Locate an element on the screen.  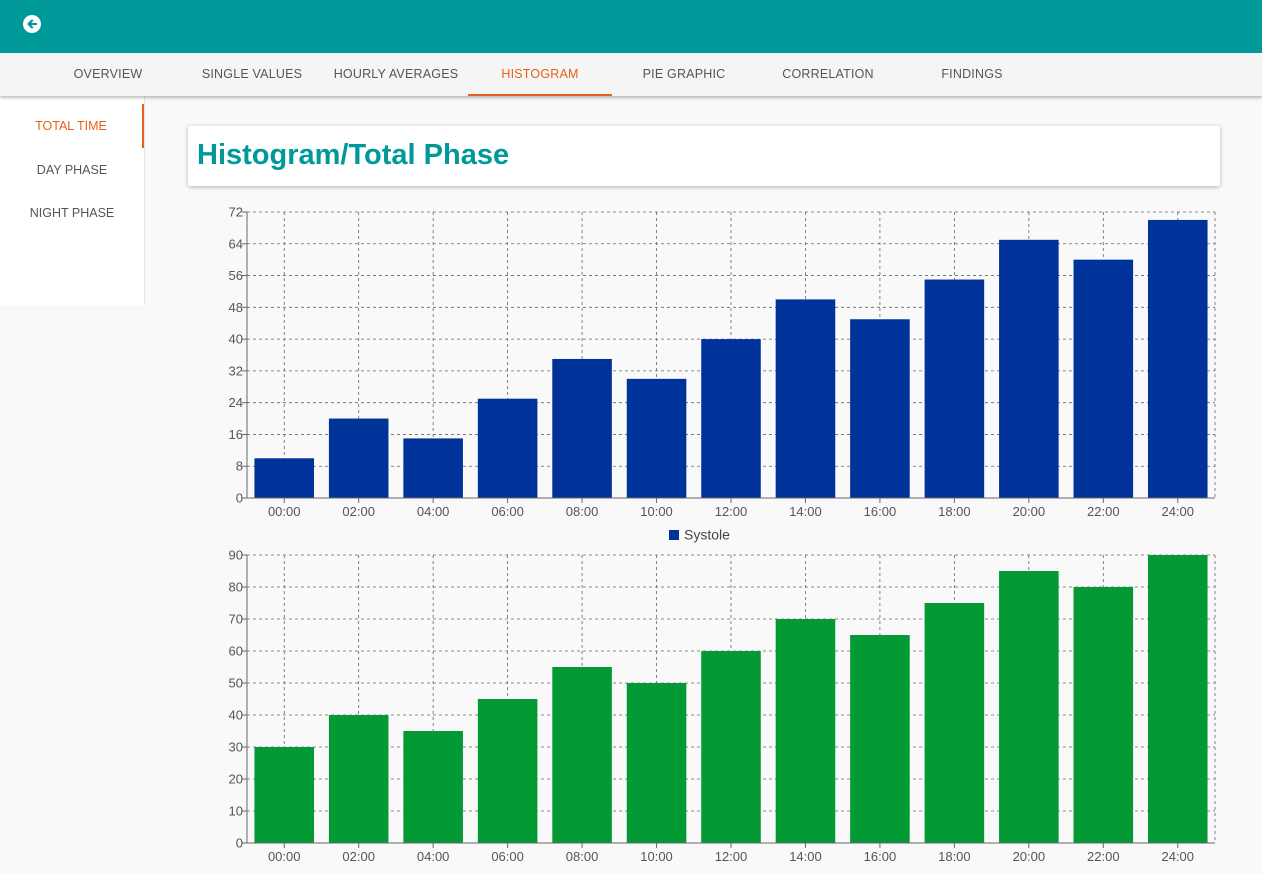
y-tick-label: 72 is located at coordinates (236, 212).